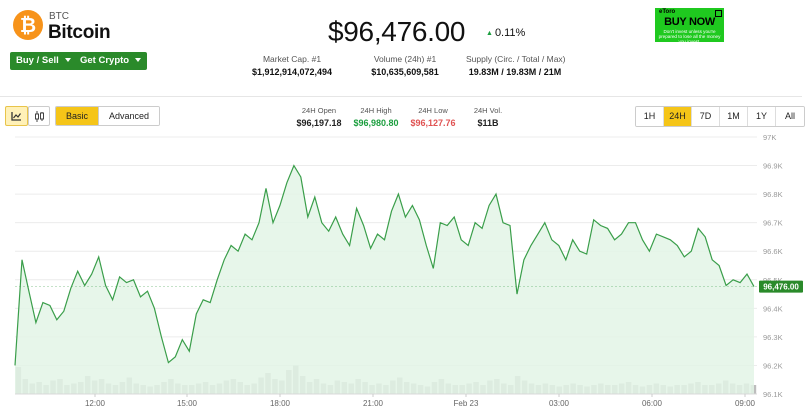 This screenshot has height=416, width=810. What do you see at coordinates (292, 72) in the screenshot?
I see `stat-value: $1,912,914,072,494` at bounding box center [292, 72].